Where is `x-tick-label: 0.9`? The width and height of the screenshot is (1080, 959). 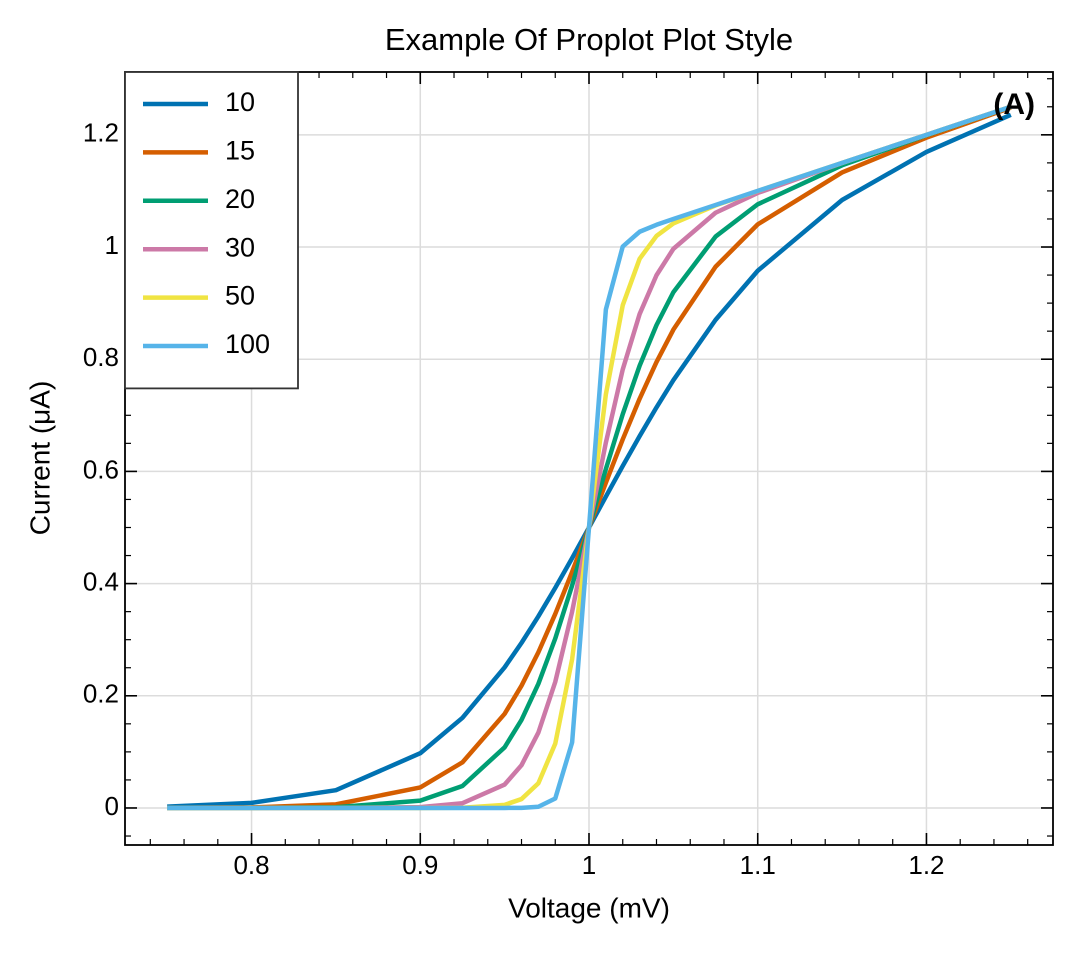
x-tick-label: 0.9 is located at coordinates (420, 865).